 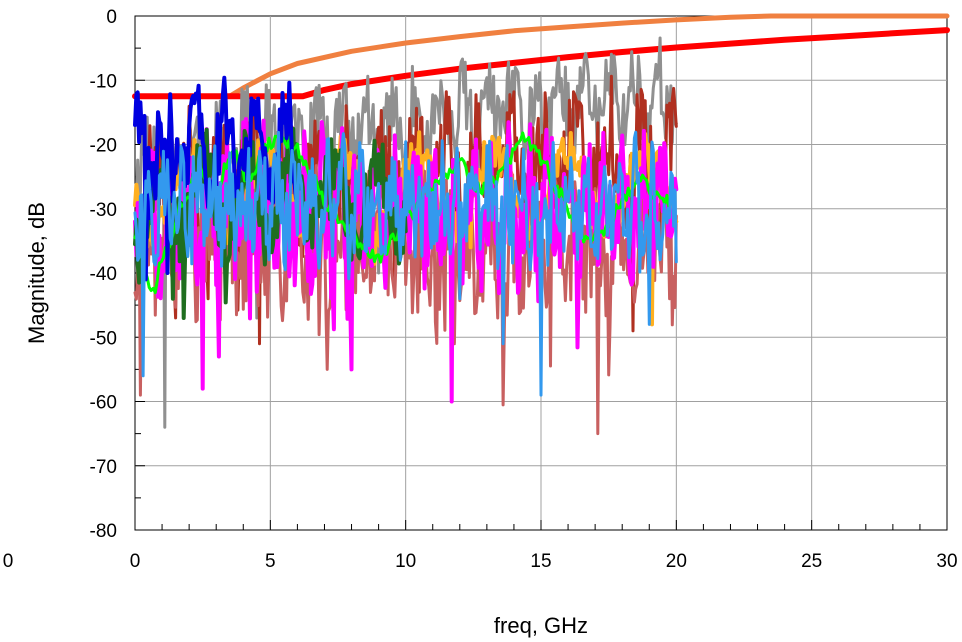 I want to click on y-tick-label: -70, so click(x=103, y=467).